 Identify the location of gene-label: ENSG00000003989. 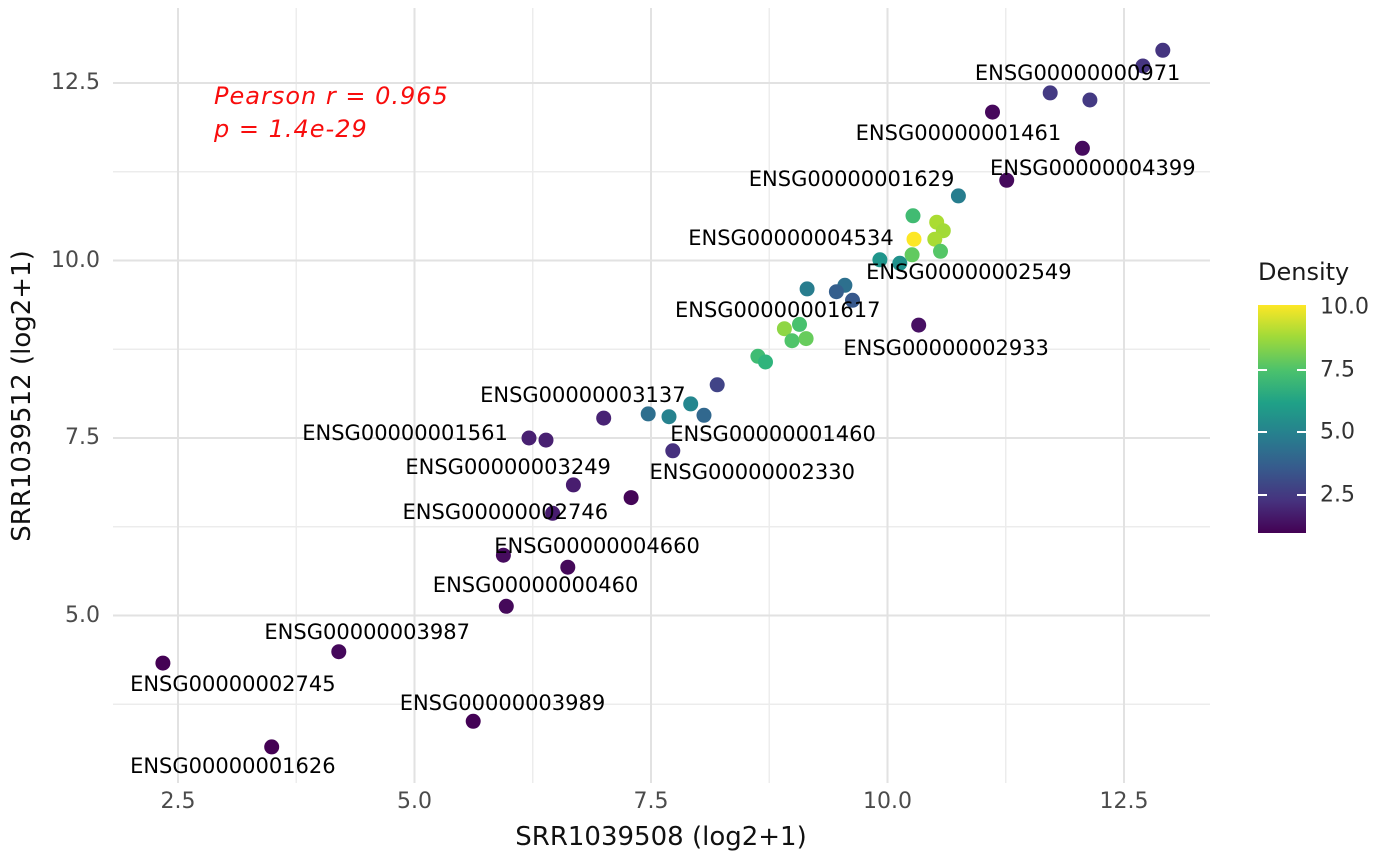
(502, 702).